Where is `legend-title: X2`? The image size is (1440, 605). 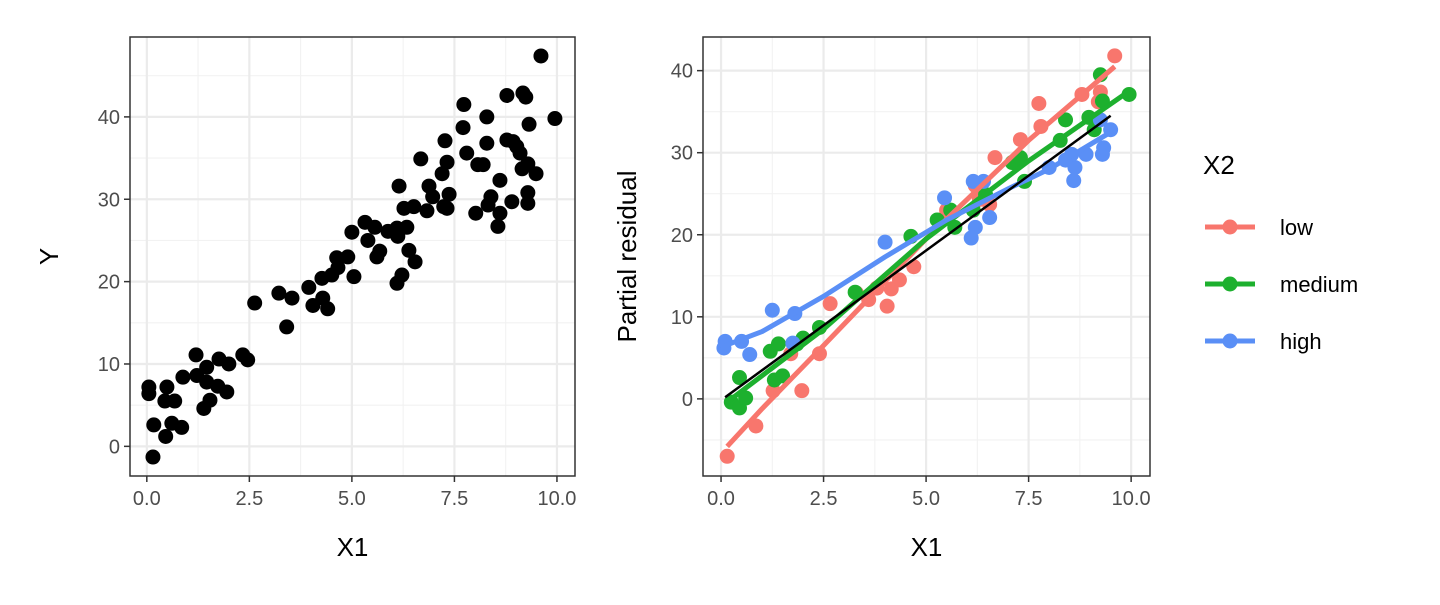
legend-title: X2 is located at coordinates (1219, 165).